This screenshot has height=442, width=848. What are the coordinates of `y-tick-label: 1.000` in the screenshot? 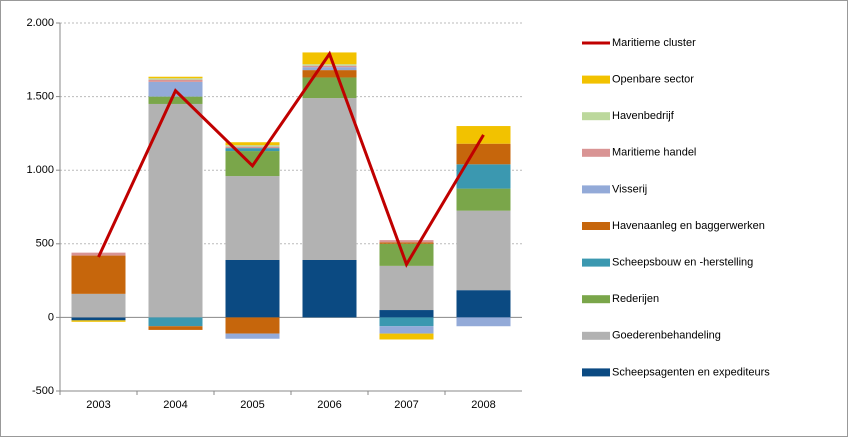 It's located at (40, 170).